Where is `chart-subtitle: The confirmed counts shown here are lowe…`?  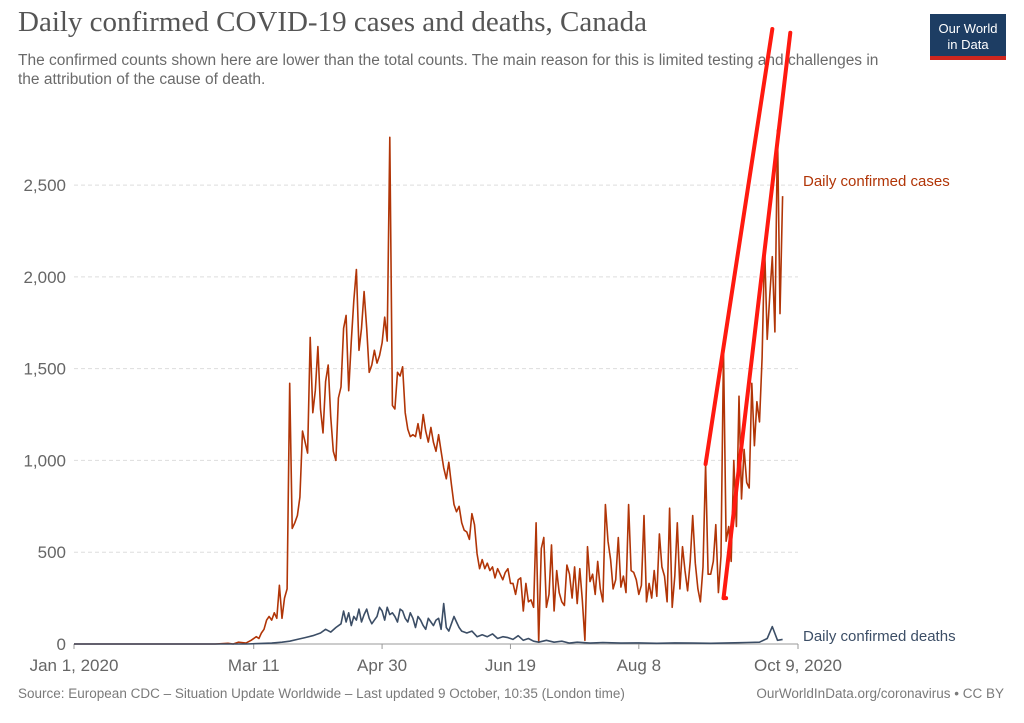 chart-subtitle: The confirmed counts shown here are lowe… is located at coordinates (448, 70).